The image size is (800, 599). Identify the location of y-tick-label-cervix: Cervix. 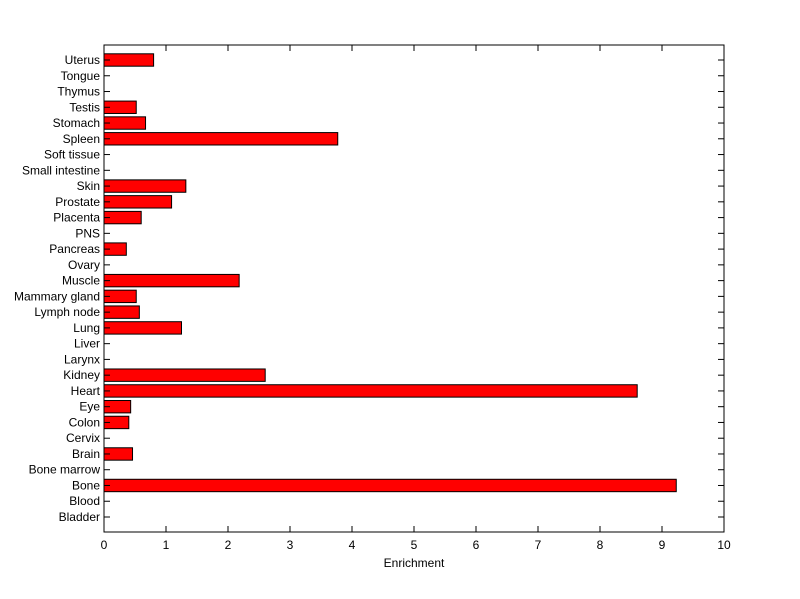
(83, 438).